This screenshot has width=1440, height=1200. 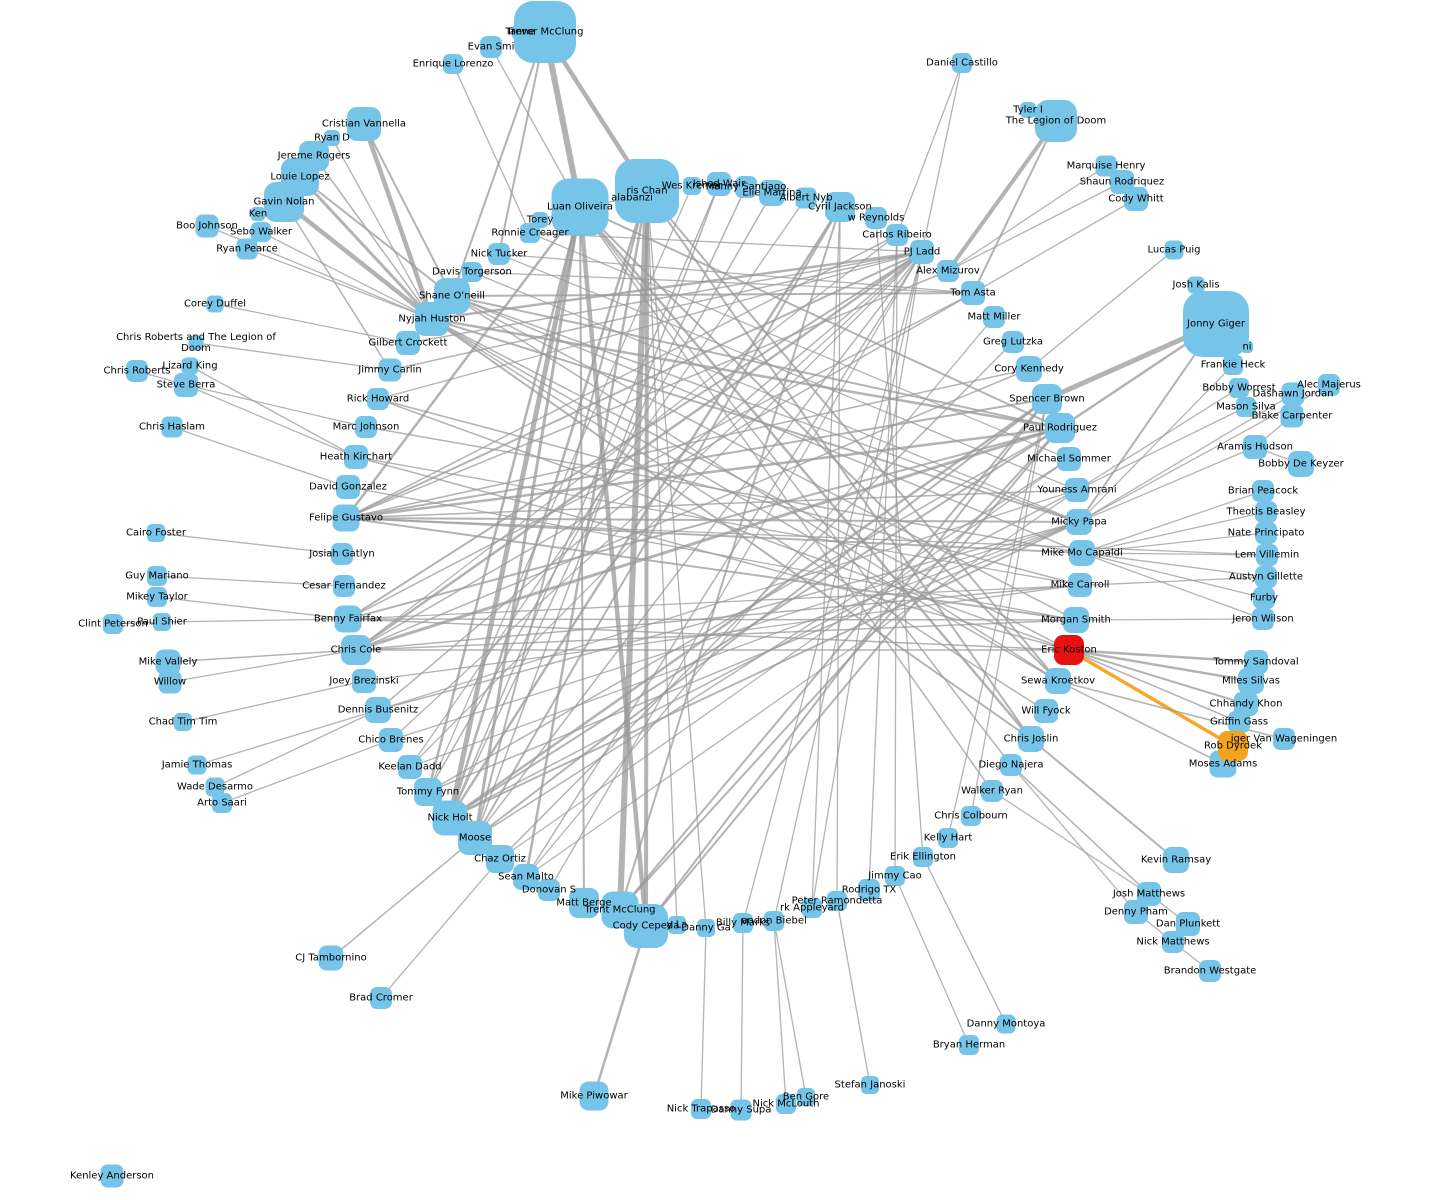 What do you see at coordinates (1046, 711) in the screenshot?
I see `node-will-fyock` at bounding box center [1046, 711].